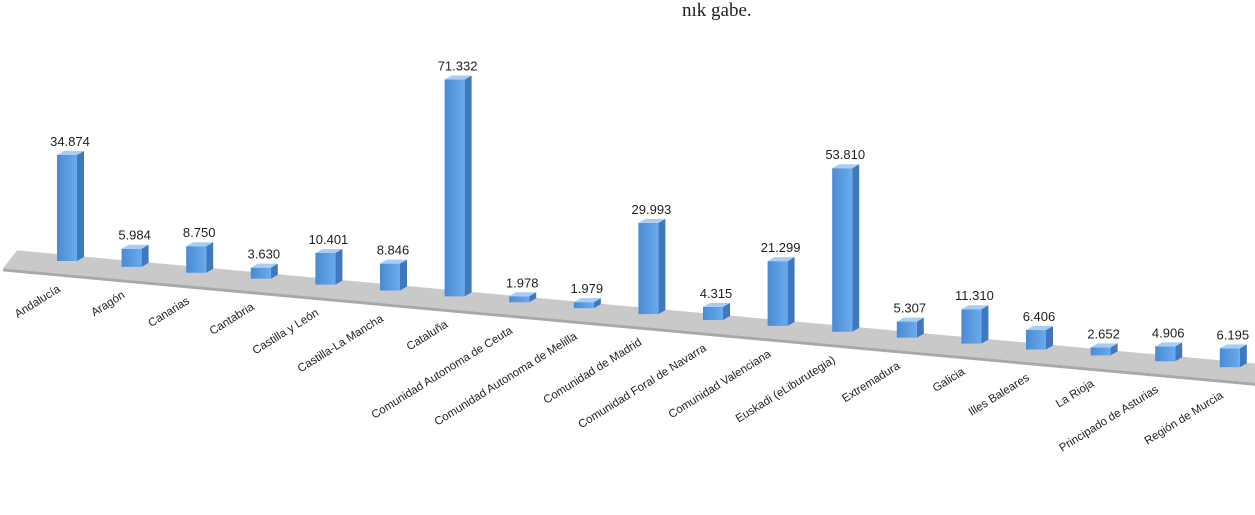 The width and height of the screenshot is (1255, 515). Describe the element at coordinates (871, 382) in the screenshot. I see `category-label: Extremadura` at that location.